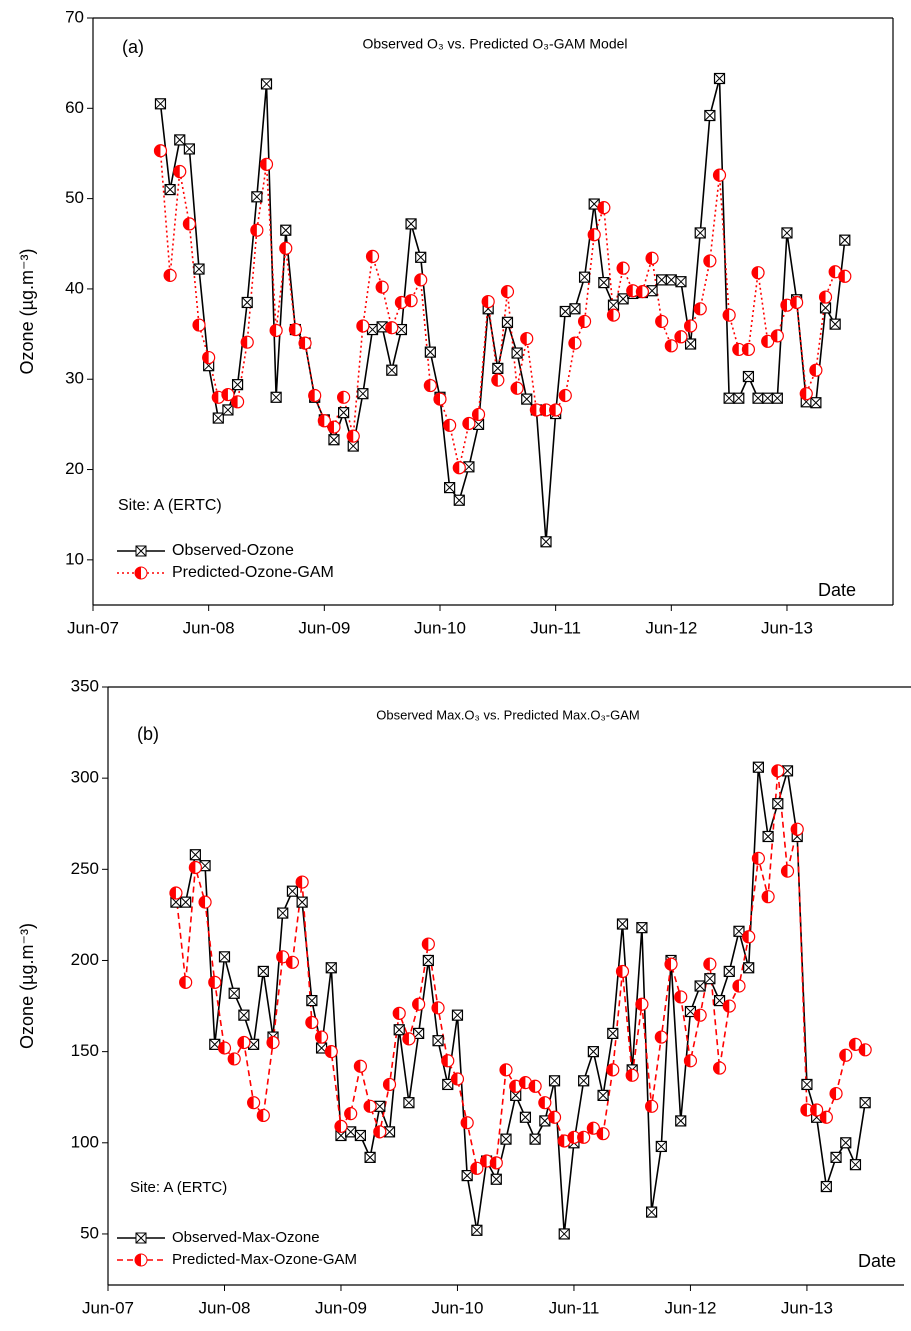  Describe the element at coordinates (85, 1050) in the screenshot. I see `y-tick-label: 150` at that location.